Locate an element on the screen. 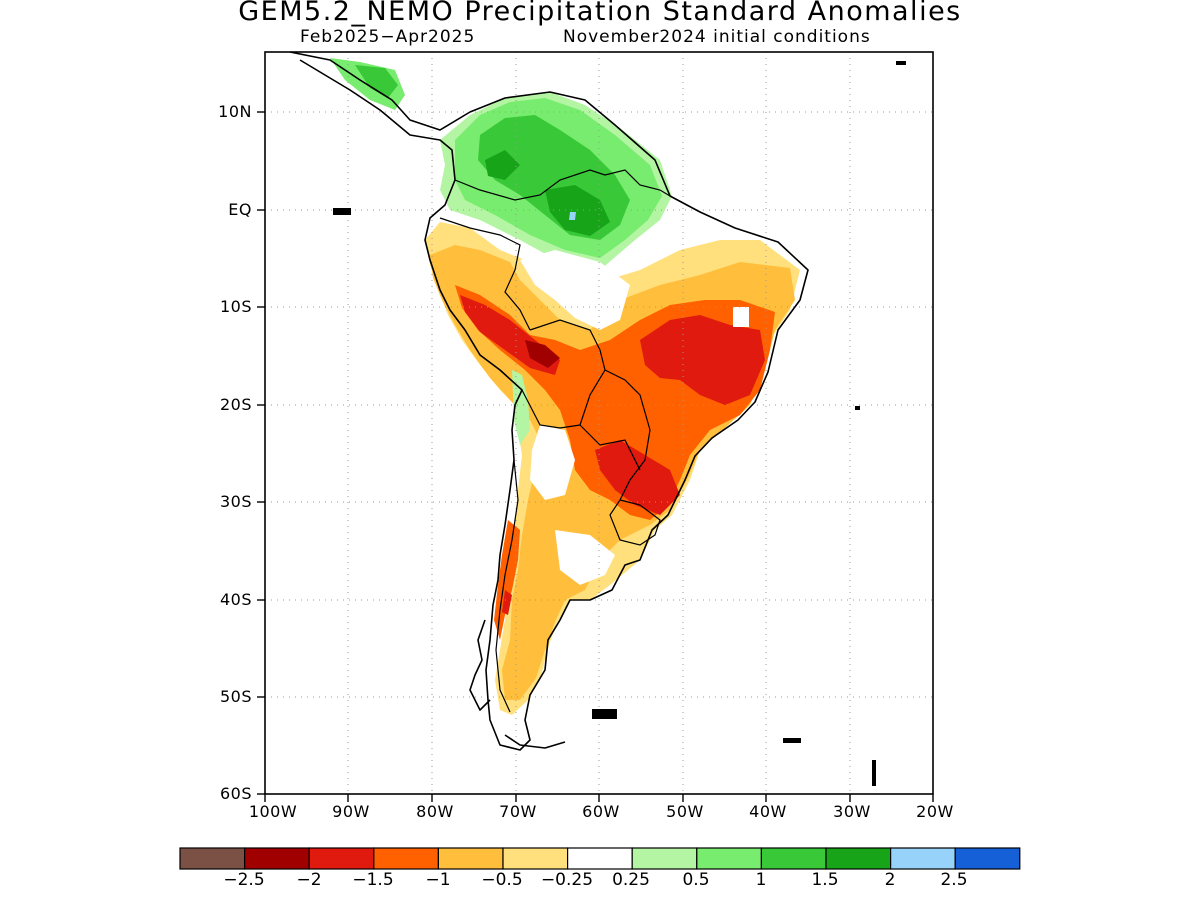 The height and width of the screenshot is (900, 1200). neutral-patch-amazon is located at coordinates (575, 290).